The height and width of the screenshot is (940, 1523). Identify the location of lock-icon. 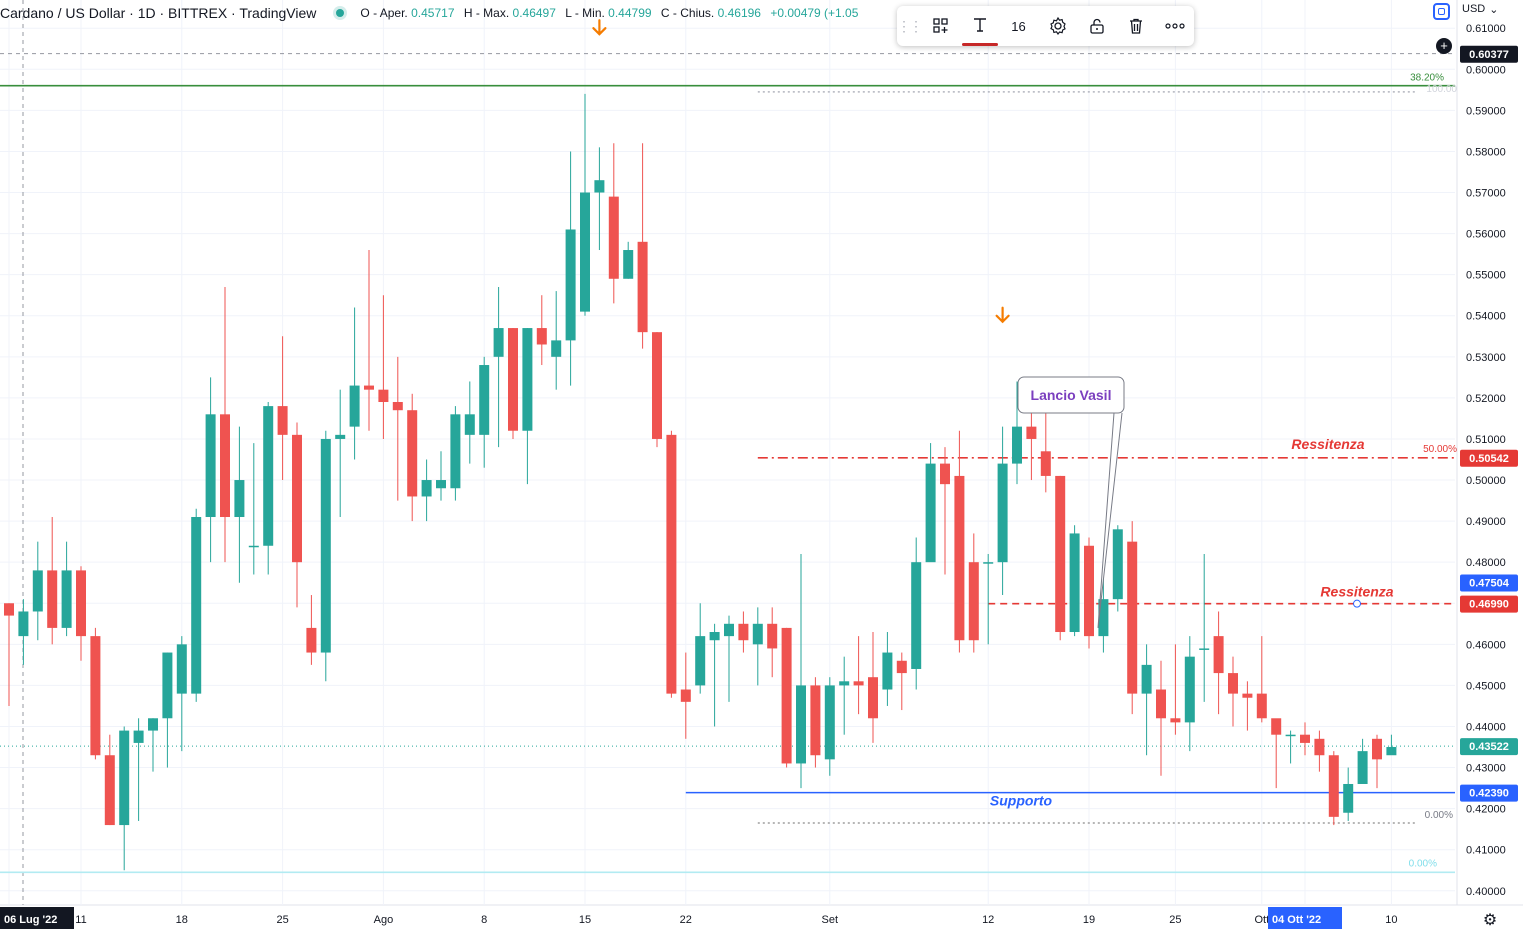
(1096, 26).